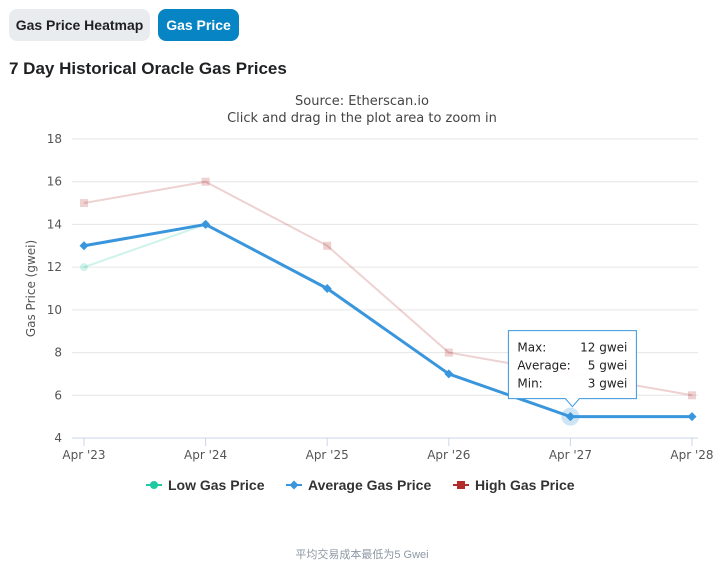 Image resolution: width=724 pixels, height=565 pixels. What do you see at coordinates (216, 485) in the screenshot?
I see `legend-label: Low Gas Price` at bounding box center [216, 485].